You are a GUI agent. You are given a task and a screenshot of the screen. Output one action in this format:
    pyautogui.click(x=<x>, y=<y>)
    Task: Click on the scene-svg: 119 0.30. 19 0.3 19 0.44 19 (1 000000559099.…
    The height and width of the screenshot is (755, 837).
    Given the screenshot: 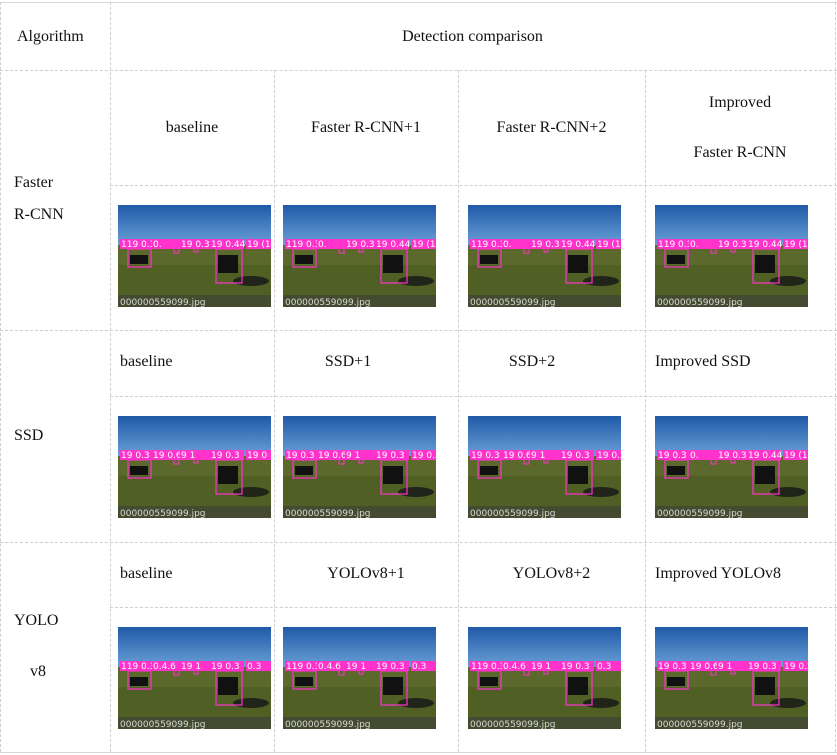 What is the action you would take?
    pyautogui.click(x=544, y=256)
    